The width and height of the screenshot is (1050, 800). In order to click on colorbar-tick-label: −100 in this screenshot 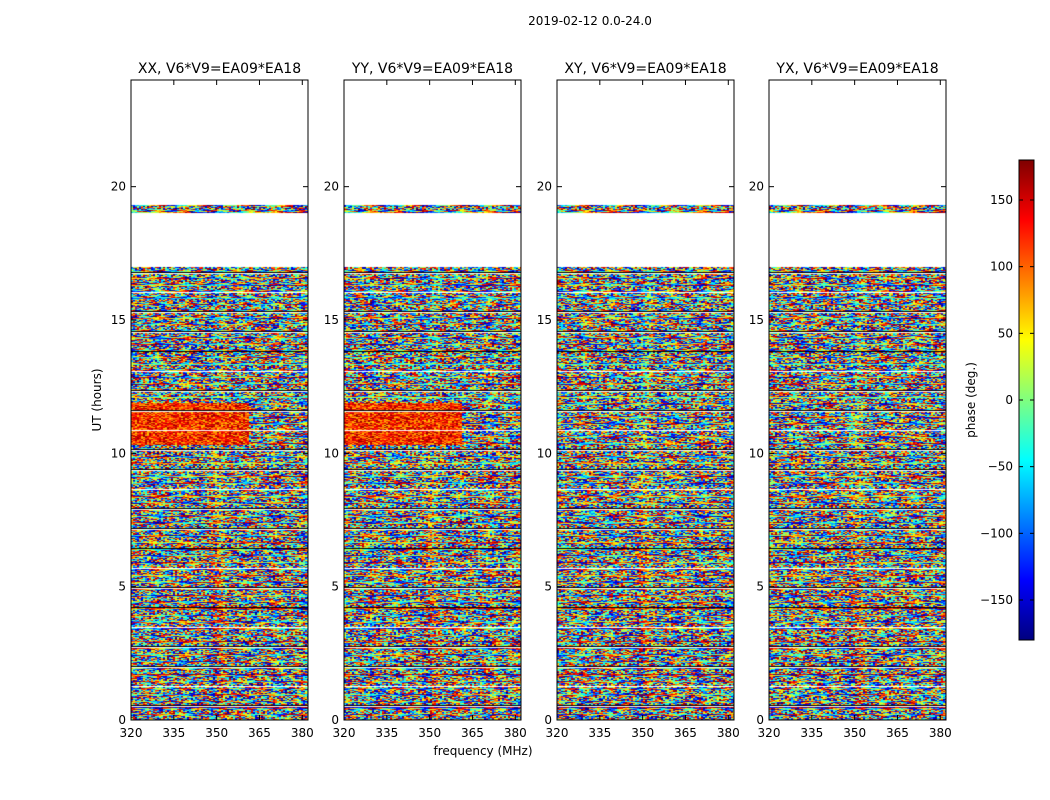, I will do `click(996, 533)`.